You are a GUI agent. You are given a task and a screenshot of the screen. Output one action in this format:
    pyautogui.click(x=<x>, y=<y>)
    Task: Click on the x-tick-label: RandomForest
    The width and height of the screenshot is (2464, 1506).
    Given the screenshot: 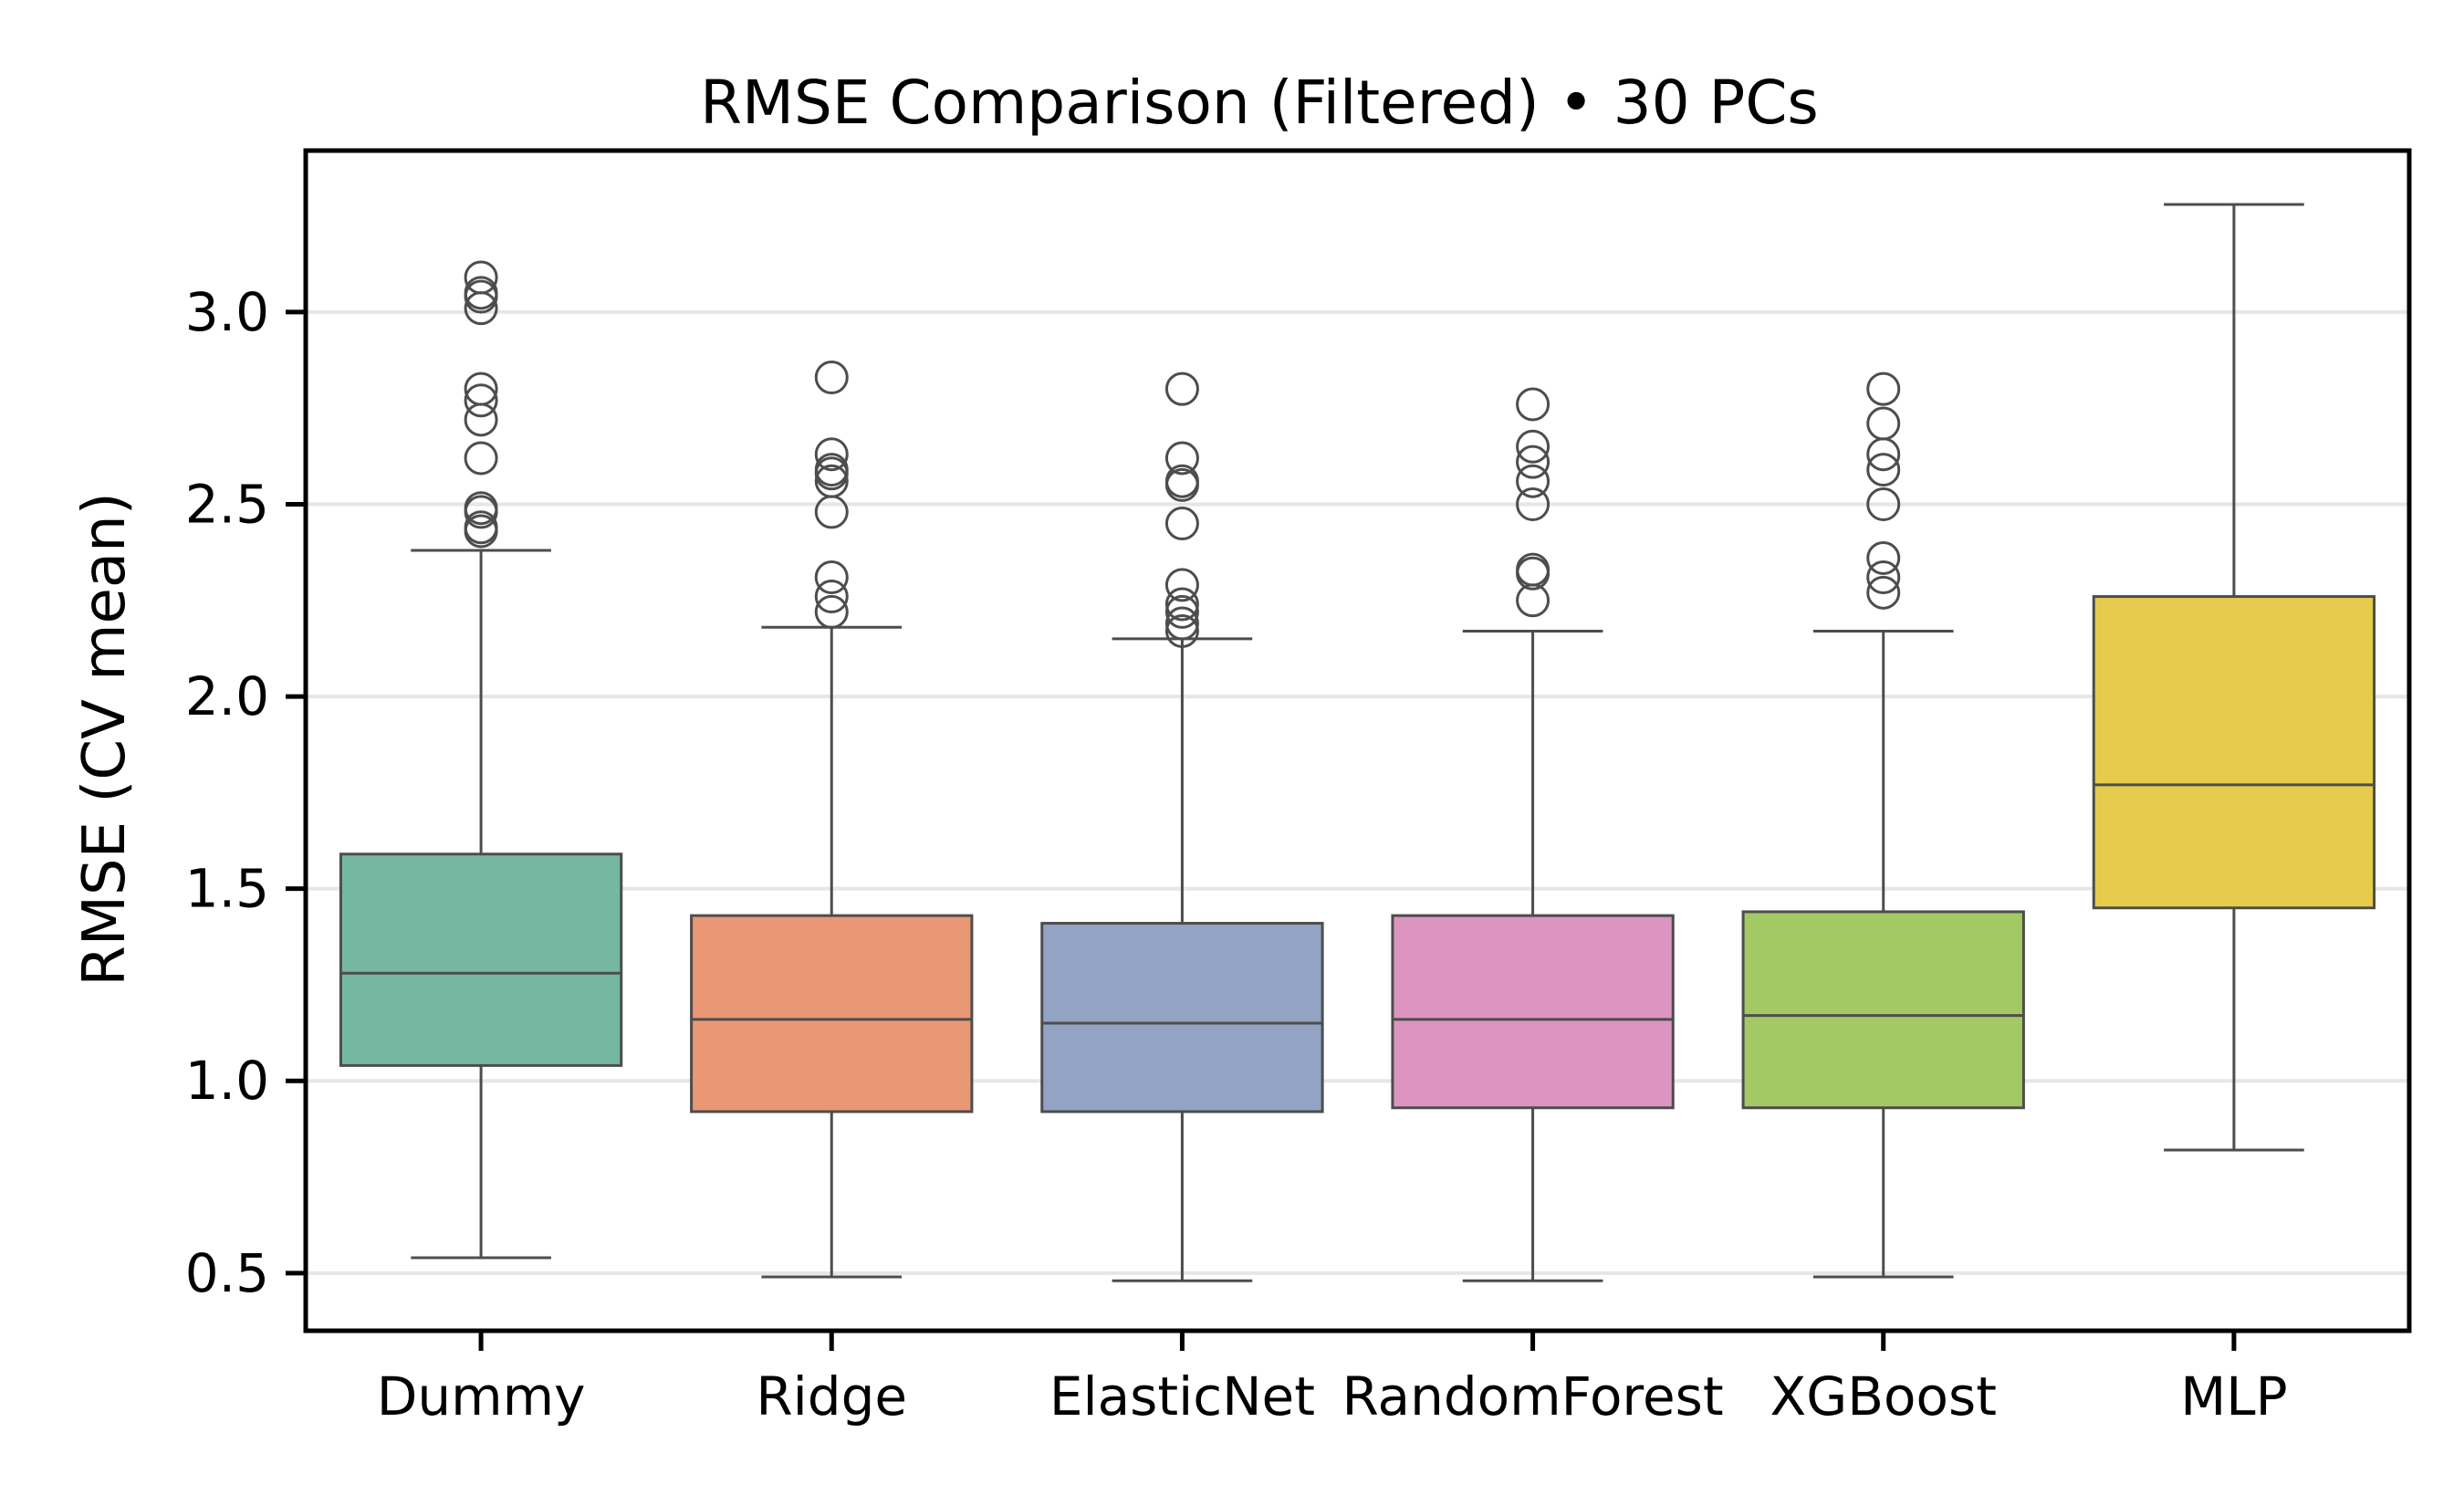 What is the action you would take?
    pyautogui.click(x=1533, y=1396)
    